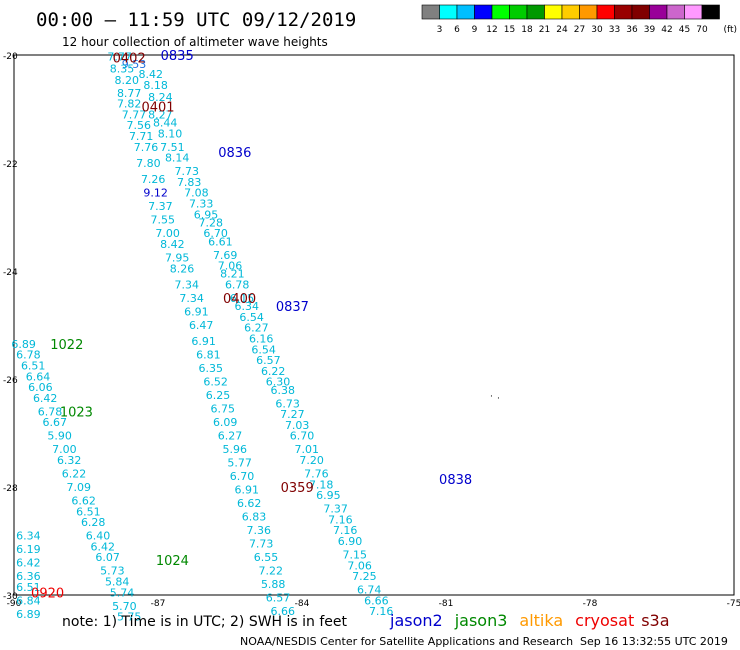 The image size is (740, 650). I want to click on legend-label: 18, so click(527, 30).